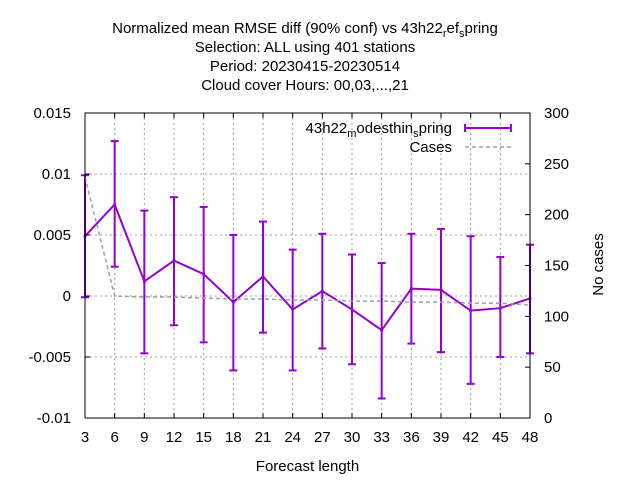 This screenshot has height=480, width=640. Describe the element at coordinates (556, 215) in the screenshot. I see `y2-tick-label: 200` at that location.